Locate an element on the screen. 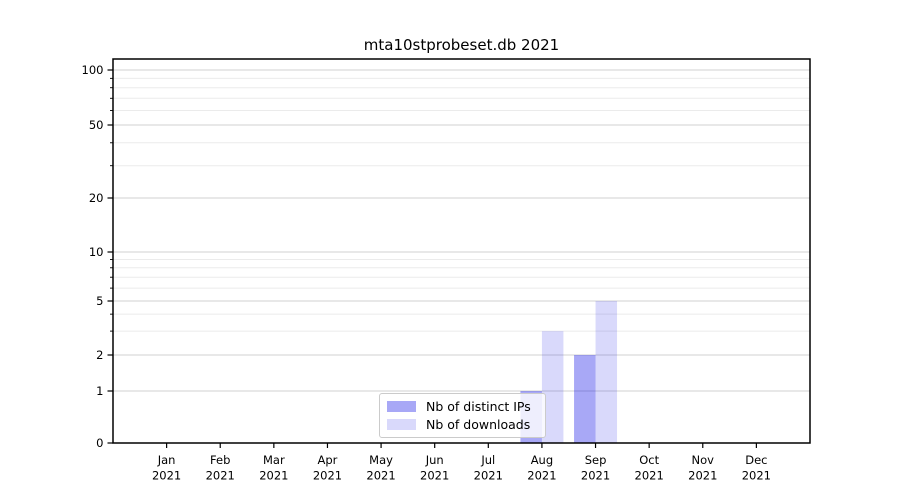  x-tick-year-apr: 2021 is located at coordinates (327, 476).